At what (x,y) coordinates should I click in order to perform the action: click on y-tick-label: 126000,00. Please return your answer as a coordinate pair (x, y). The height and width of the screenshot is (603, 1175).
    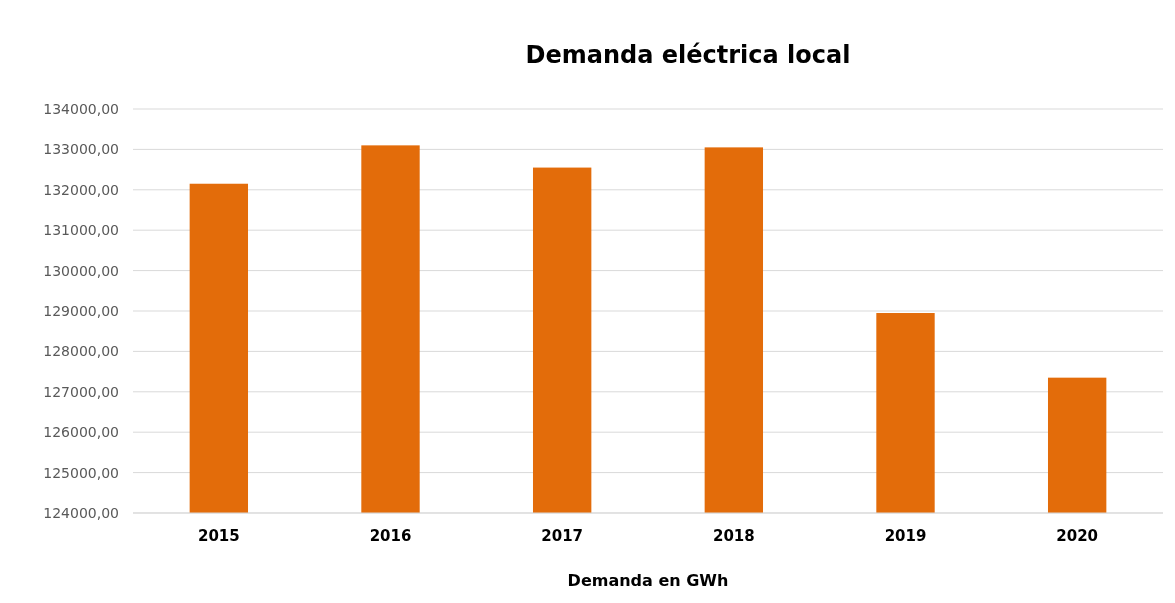
    Looking at the image, I should click on (81, 432).